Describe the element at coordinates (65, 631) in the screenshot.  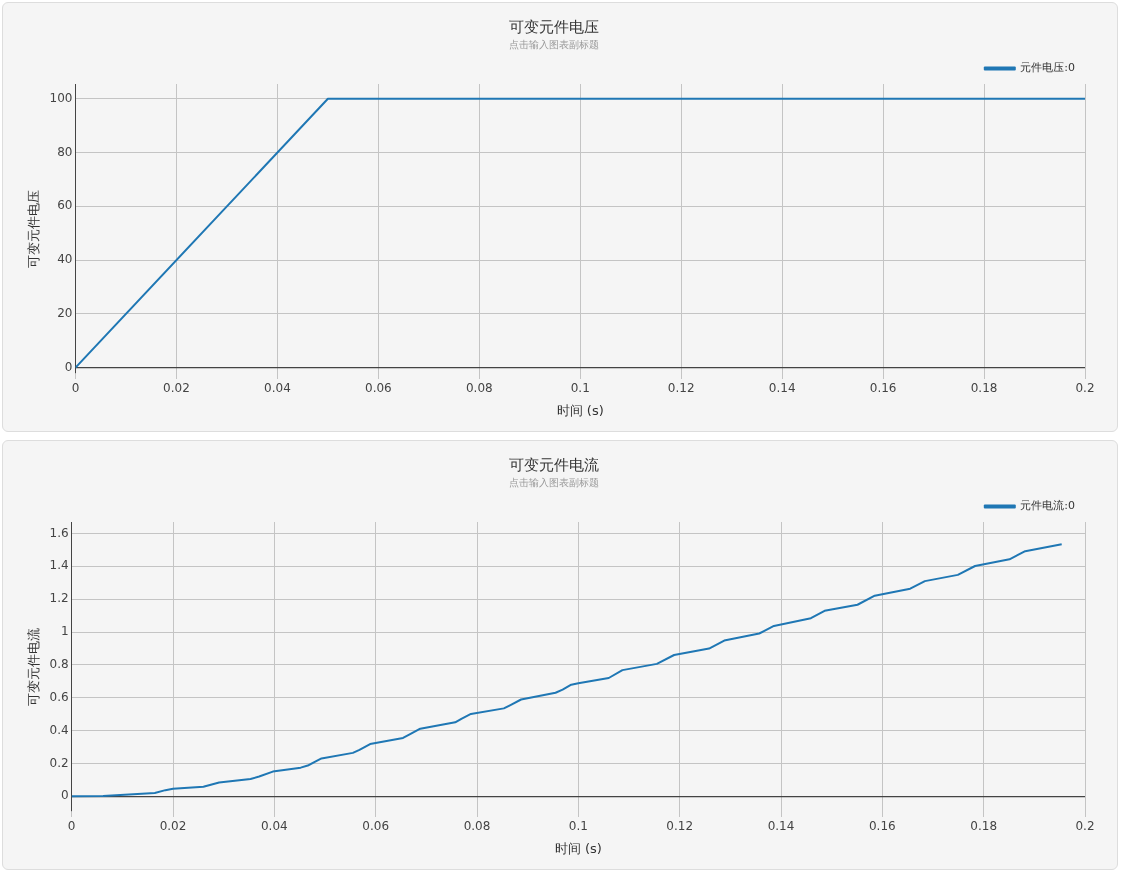
I see `y-tick-label: 1` at that location.